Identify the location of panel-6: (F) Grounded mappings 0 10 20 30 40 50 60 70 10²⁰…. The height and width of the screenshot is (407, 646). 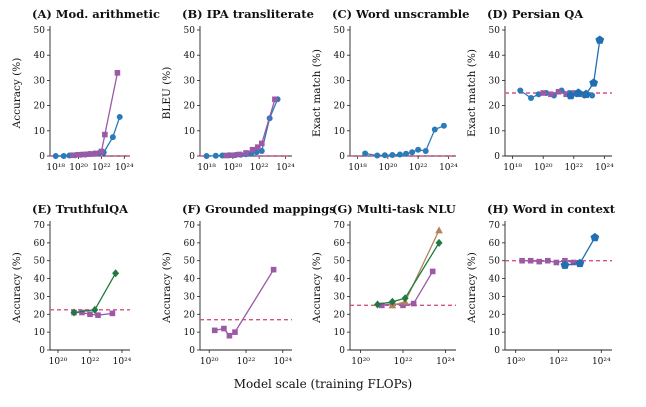
(248, 284).